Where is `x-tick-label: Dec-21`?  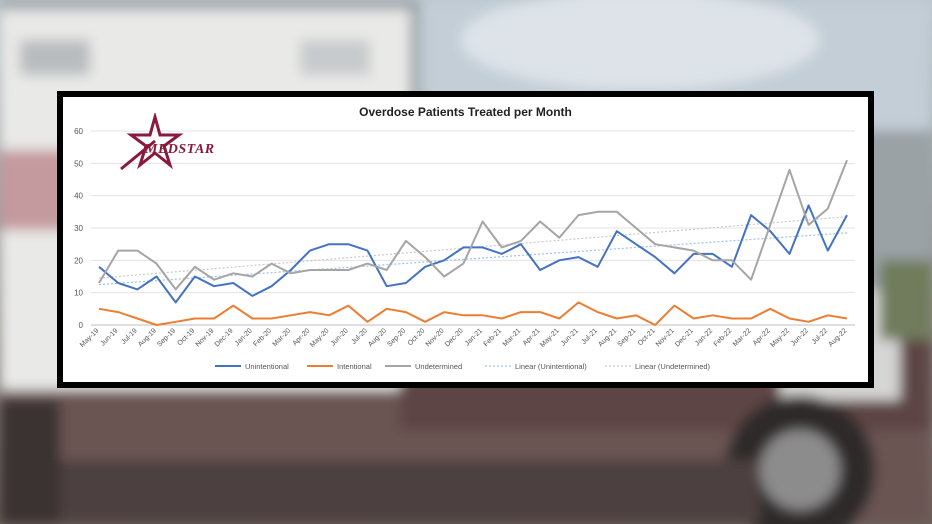
x-tick-label: Dec-21 is located at coordinates (684, 337).